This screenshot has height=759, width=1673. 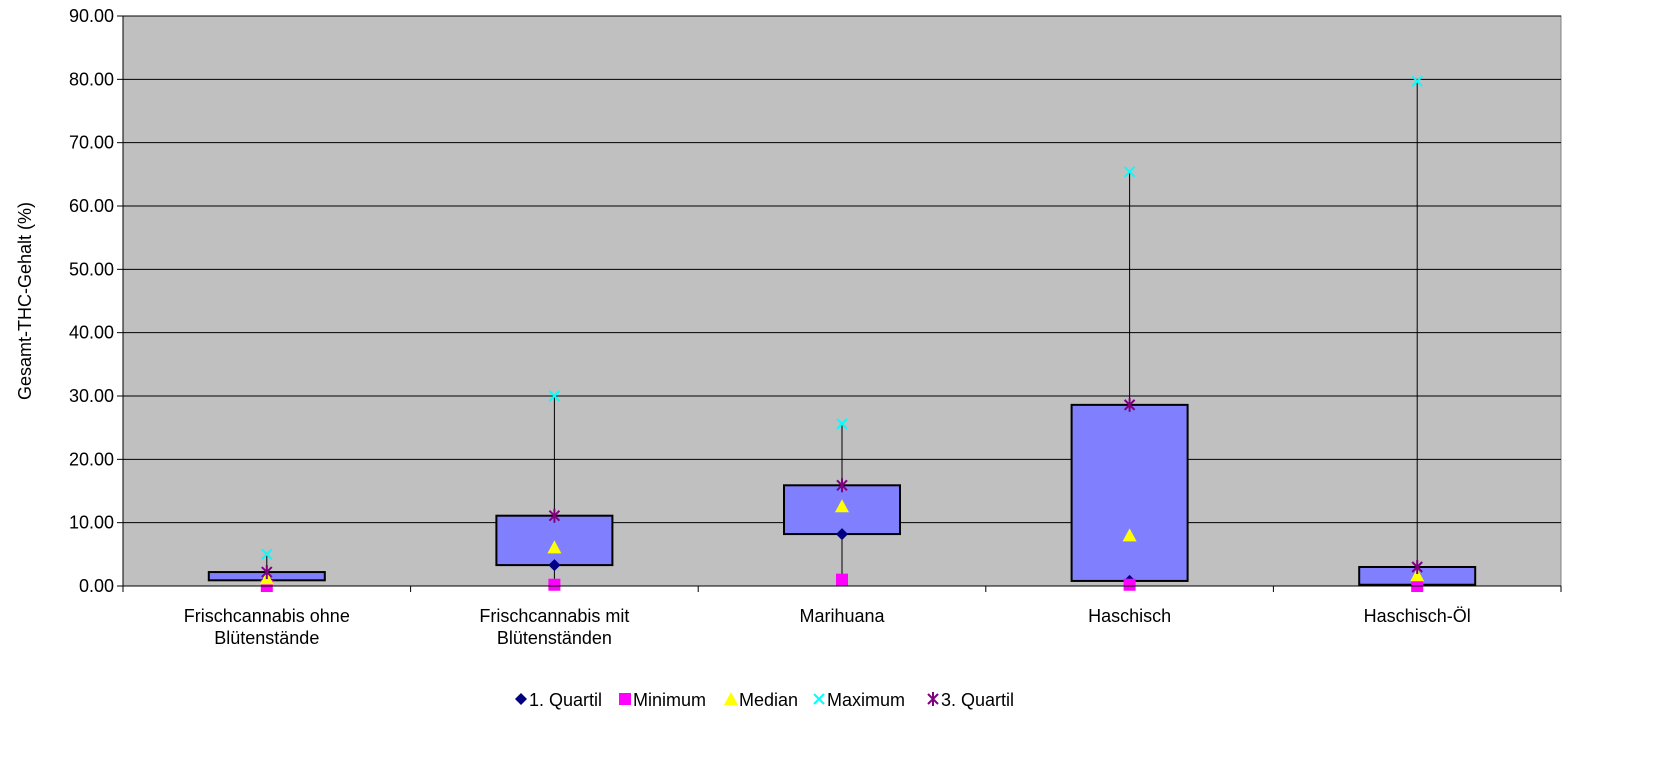 What do you see at coordinates (933, 699) in the screenshot?
I see `legend-star-icon` at bounding box center [933, 699].